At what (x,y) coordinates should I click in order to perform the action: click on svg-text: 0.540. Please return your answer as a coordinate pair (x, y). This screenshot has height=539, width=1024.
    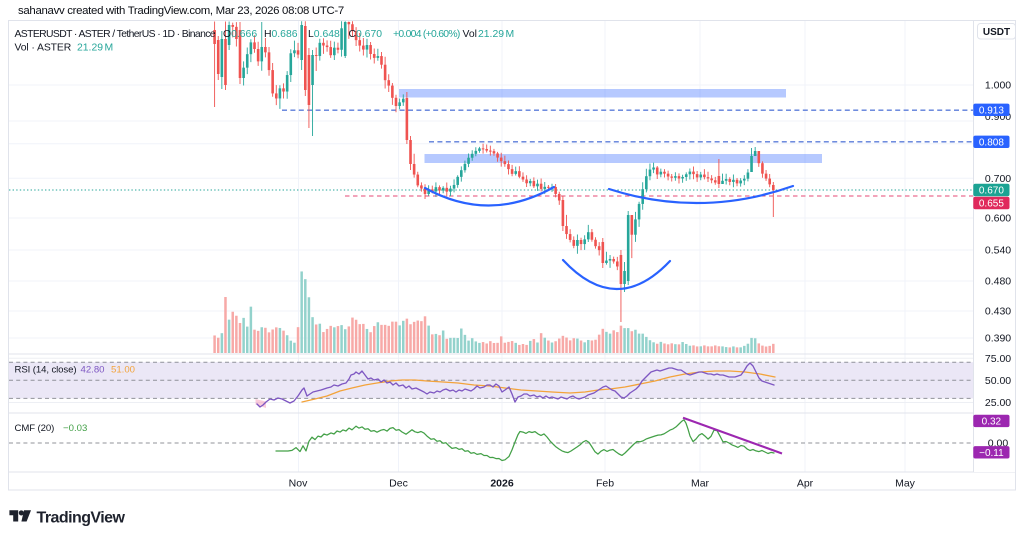
    Looking at the image, I should click on (998, 251).